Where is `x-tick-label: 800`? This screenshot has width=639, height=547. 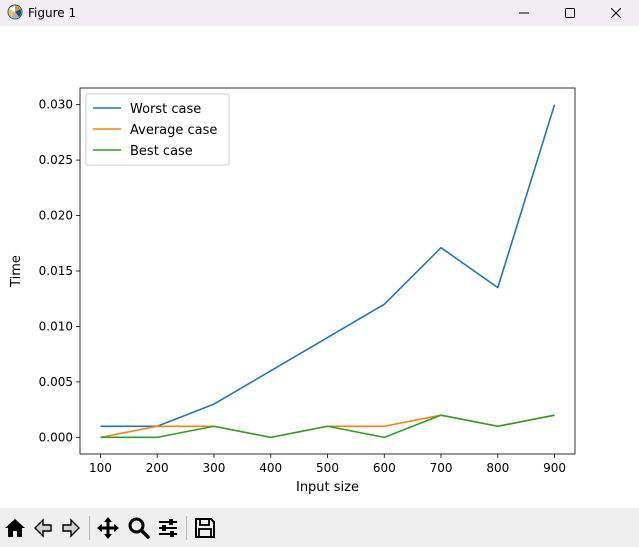 x-tick-label: 800 is located at coordinates (497, 468).